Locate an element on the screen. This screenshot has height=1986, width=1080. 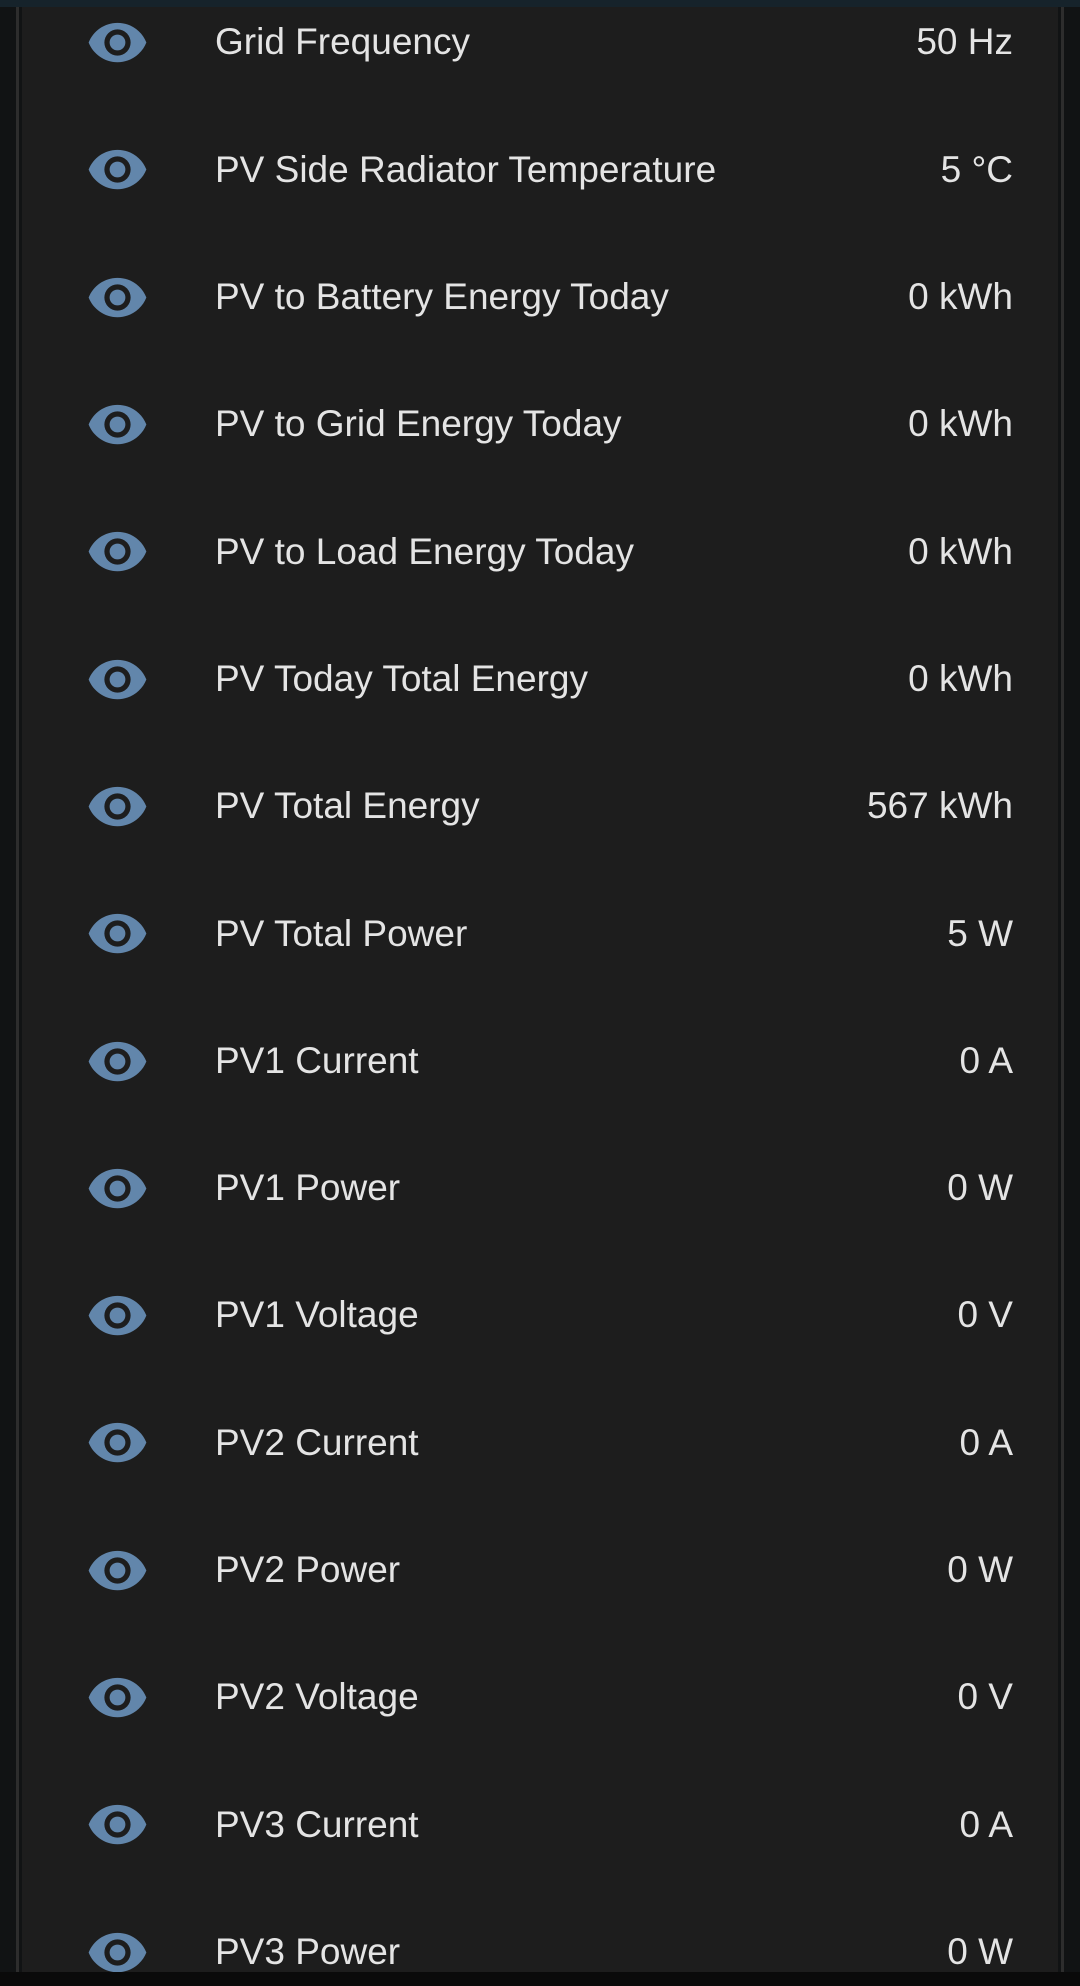
entity-row: PV to Load Energy Today 0 kWh is located at coordinates (540, 551).